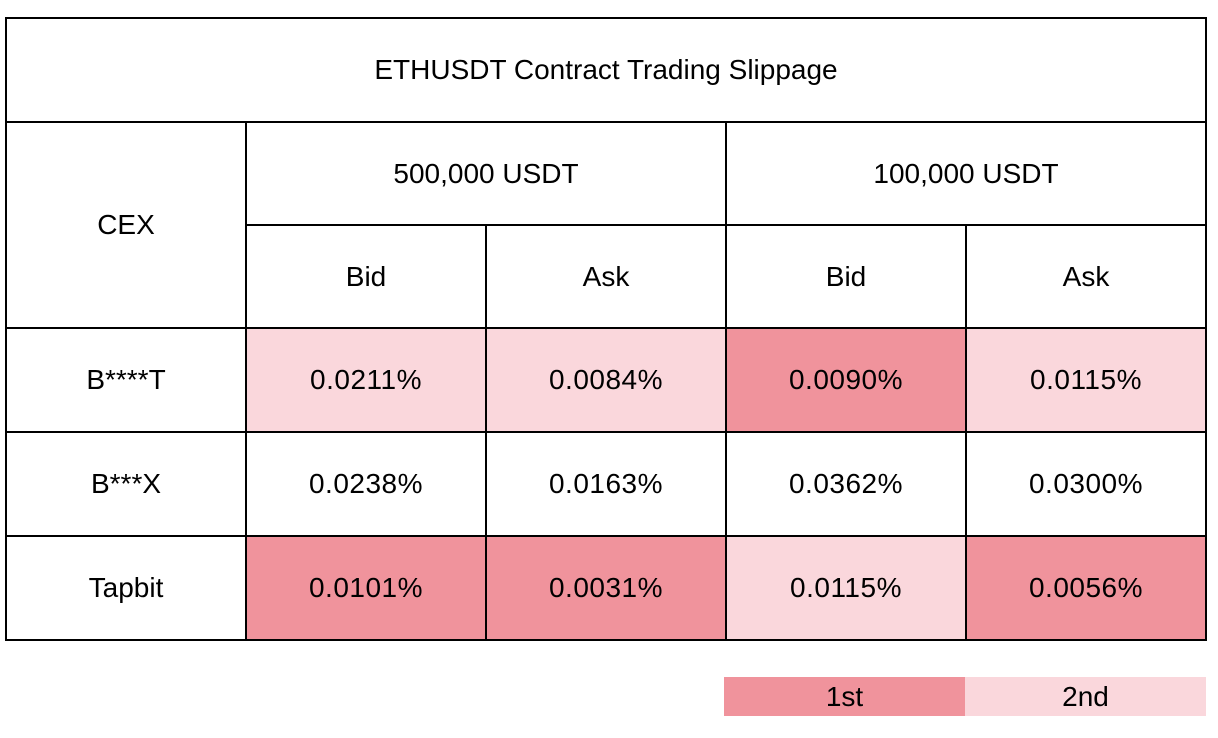 The height and width of the screenshot is (738, 1218). I want to click on table-row: B****T 0.0211% 0.0084% 0.0090% 0.0115%, so click(606, 380).